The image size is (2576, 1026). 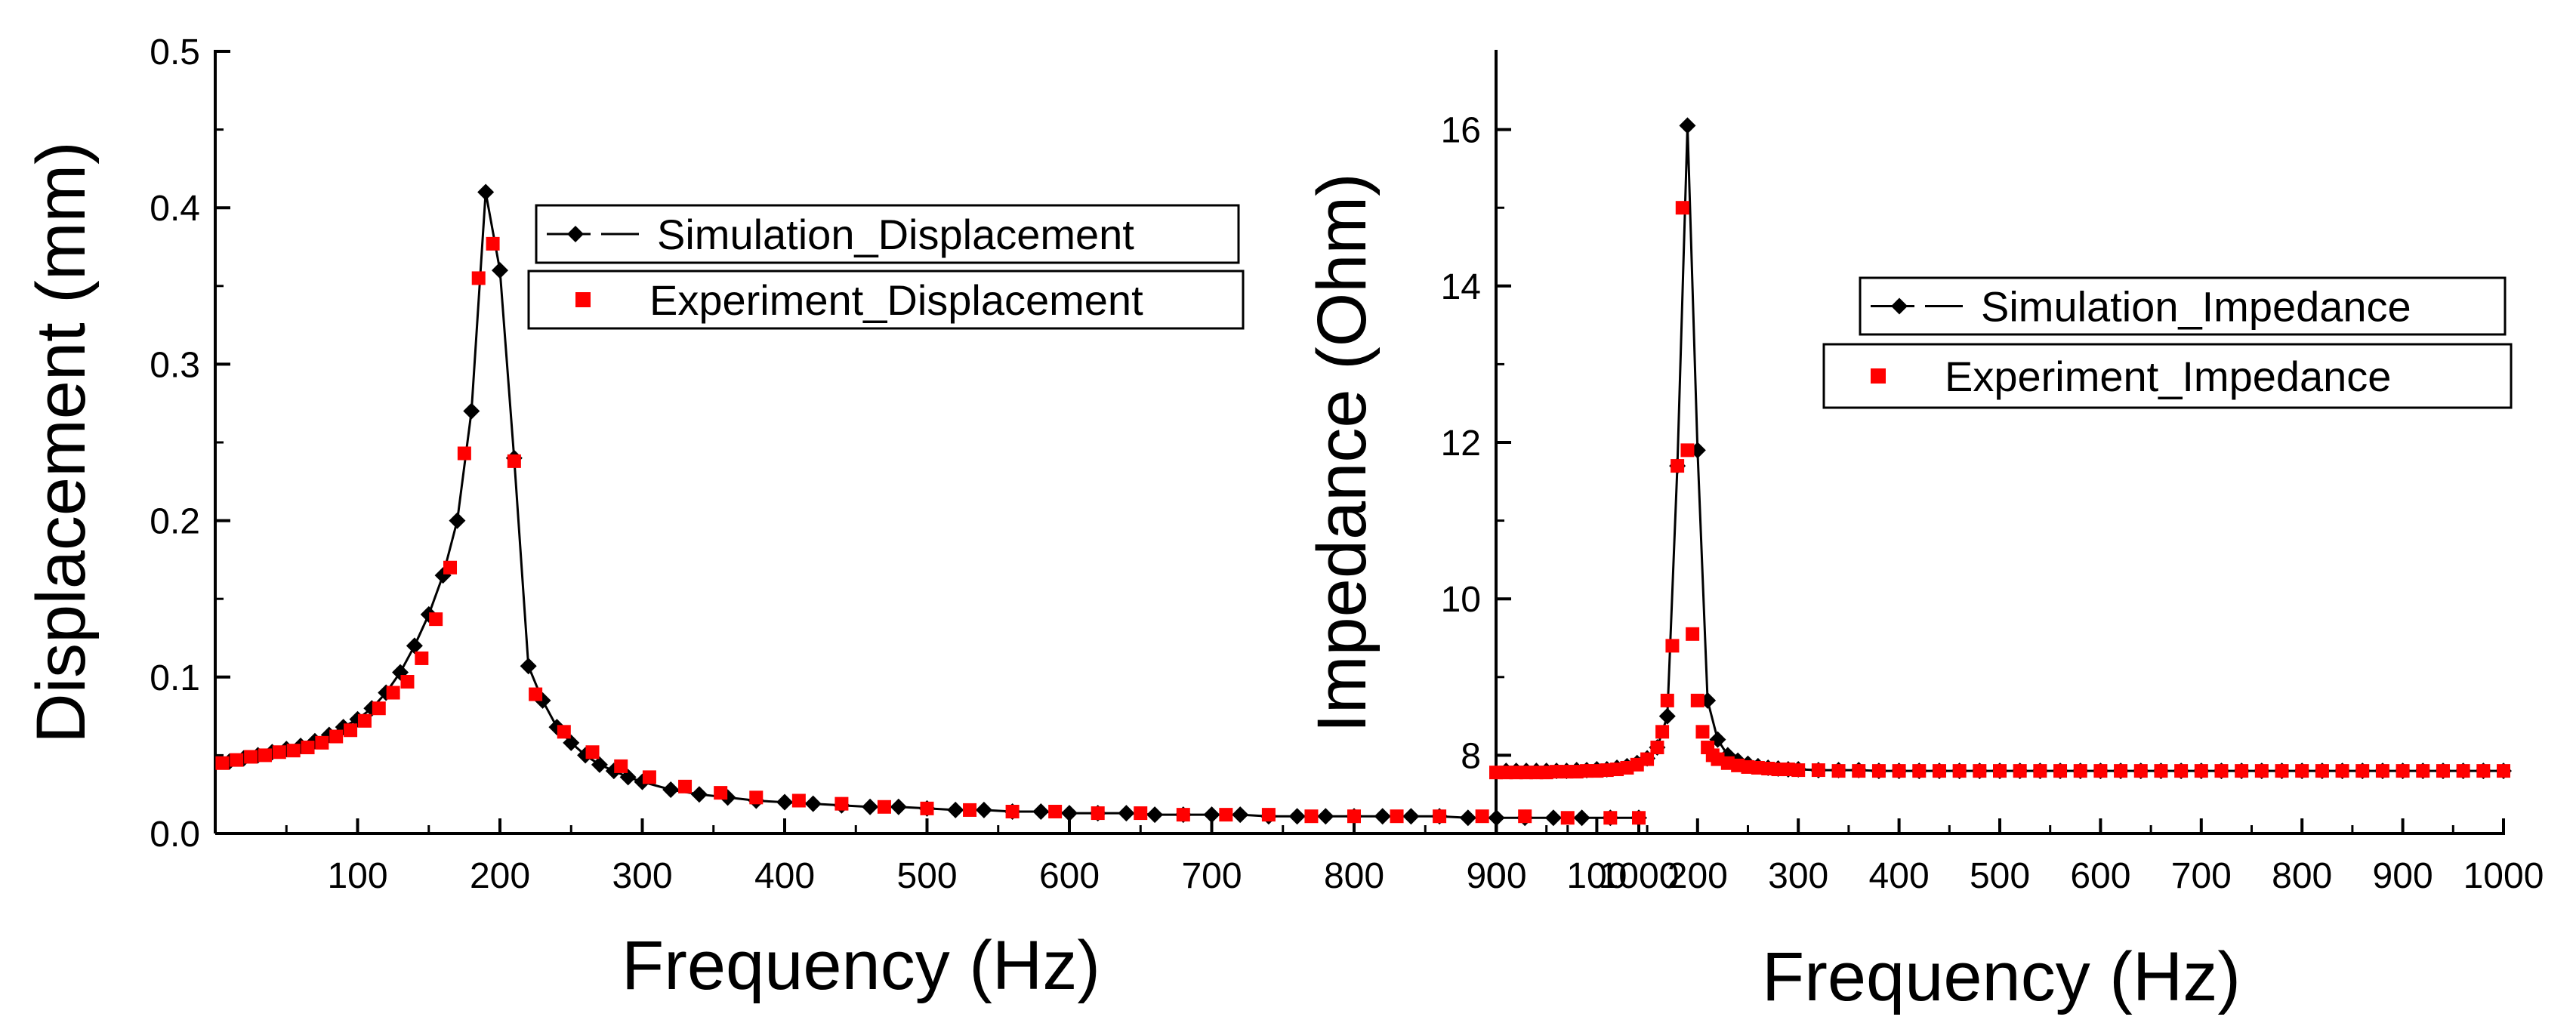 I want to click on legend-entry: Simulation_Impedance, so click(x=2183, y=306).